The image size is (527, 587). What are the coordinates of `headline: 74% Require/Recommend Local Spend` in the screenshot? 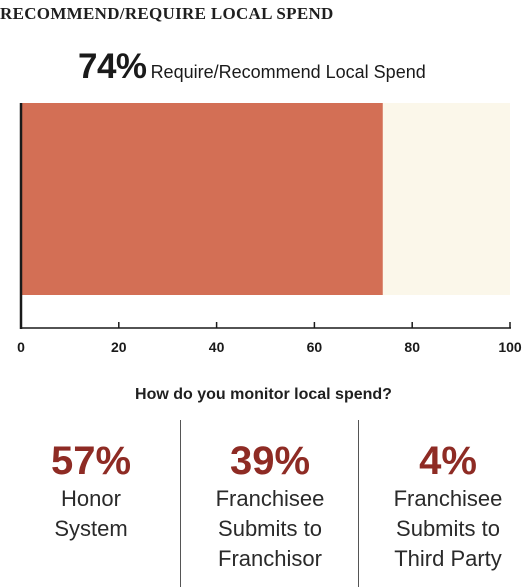 It's located at (252, 67).